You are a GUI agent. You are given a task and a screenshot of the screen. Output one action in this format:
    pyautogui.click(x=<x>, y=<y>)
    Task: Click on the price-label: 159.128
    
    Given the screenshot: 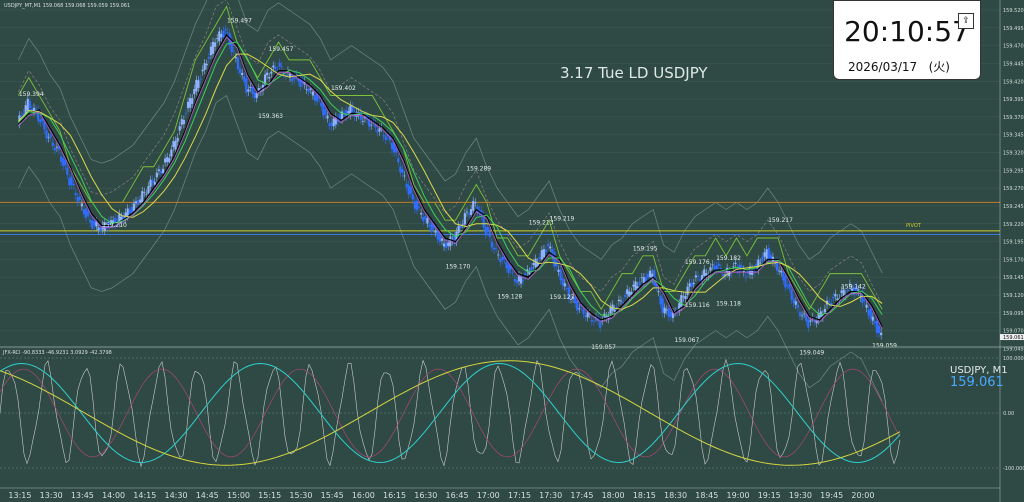 What is the action you would take?
    pyautogui.click(x=510, y=296)
    